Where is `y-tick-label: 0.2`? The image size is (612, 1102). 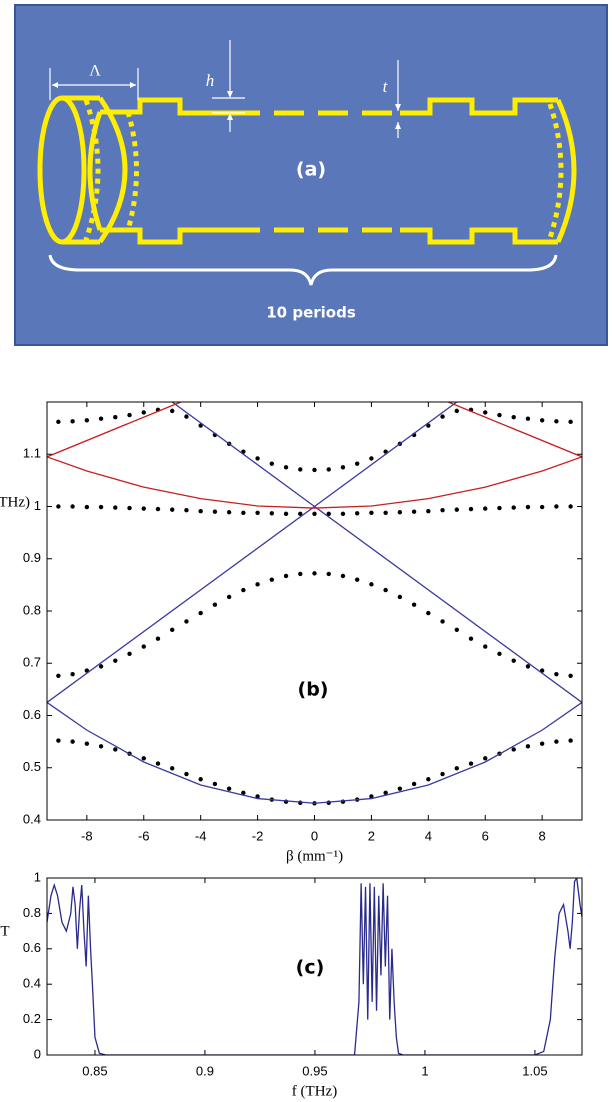 y-tick-label: 0.2 is located at coordinates (32, 1018).